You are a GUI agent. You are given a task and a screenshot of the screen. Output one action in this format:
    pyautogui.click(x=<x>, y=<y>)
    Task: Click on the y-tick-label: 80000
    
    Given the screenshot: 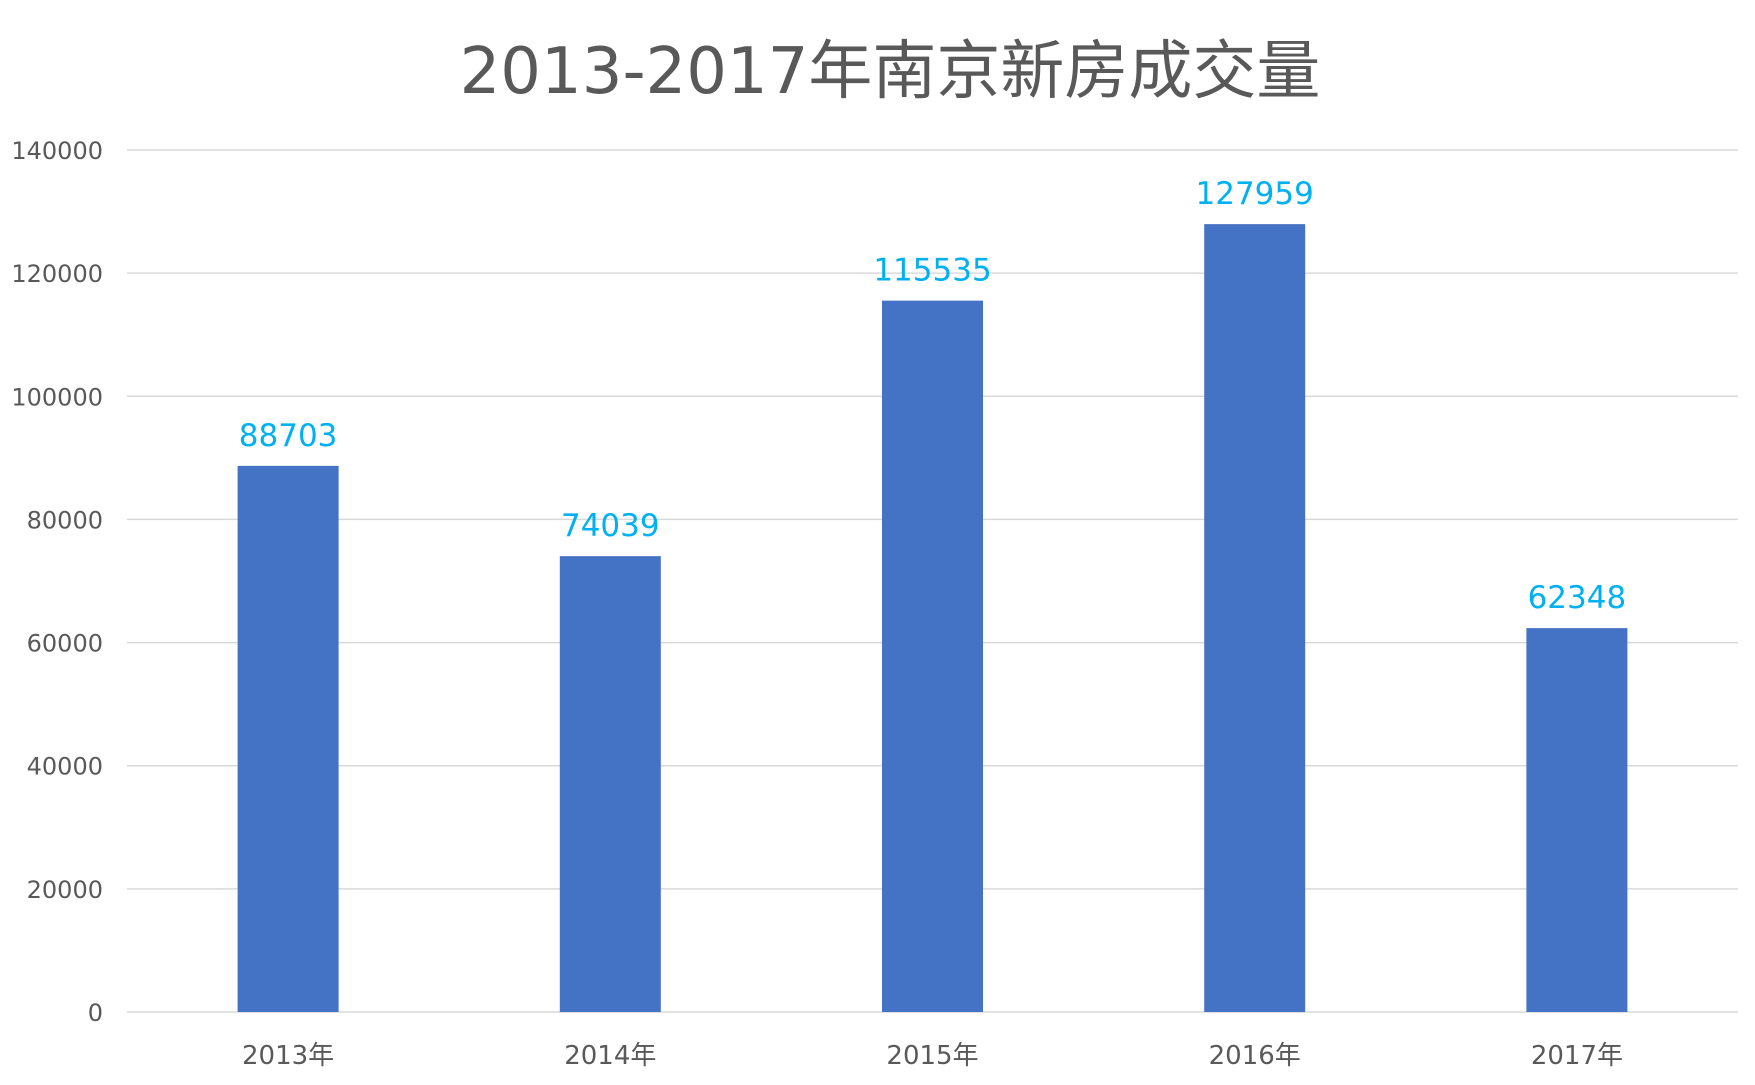 What is the action you would take?
    pyautogui.click(x=65, y=520)
    